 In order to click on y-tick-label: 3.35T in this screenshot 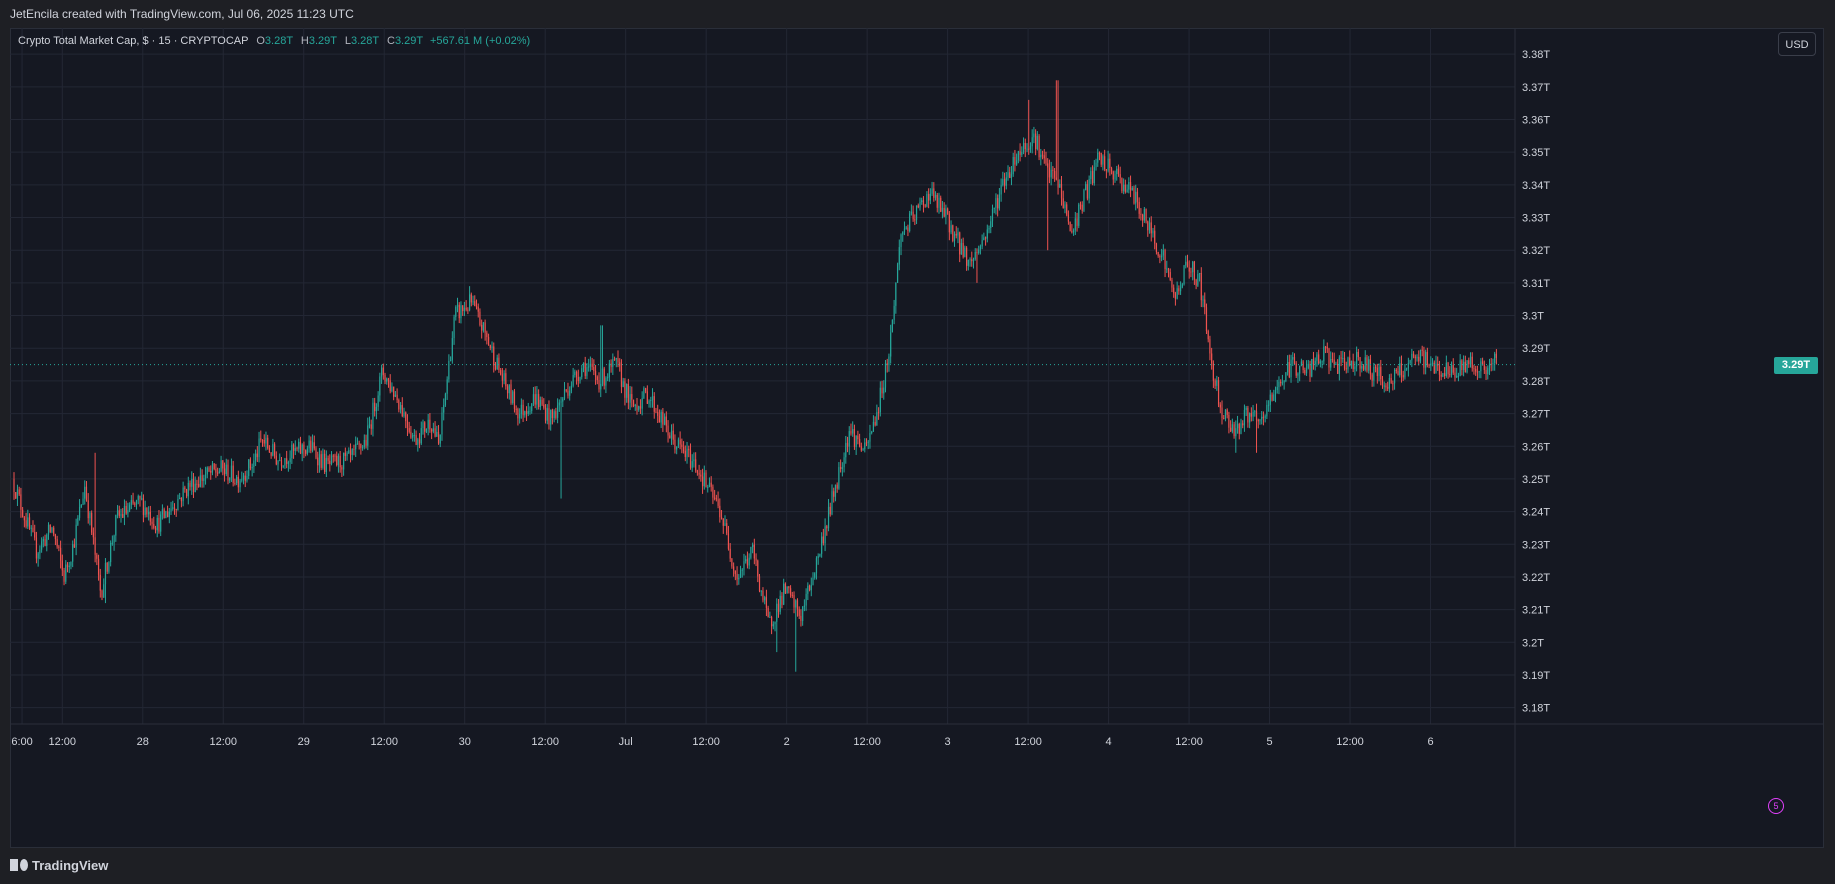, I will do `click(1536, 153)`.